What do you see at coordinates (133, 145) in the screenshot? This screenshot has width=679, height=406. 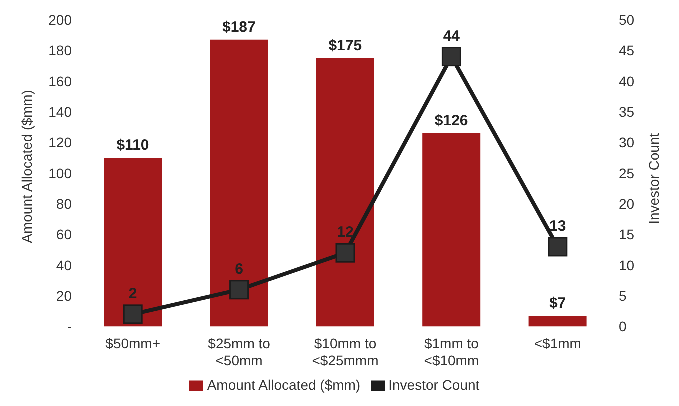 I see `data-label: $110` at bounding box center [133, 145].